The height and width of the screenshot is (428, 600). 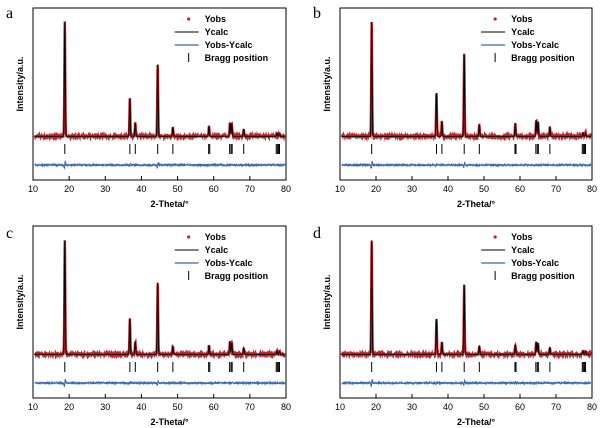 What do you see at coordinates (317, 13) in the screenshot?
I see `panel-letter: b` at bounding box center [317, 13].